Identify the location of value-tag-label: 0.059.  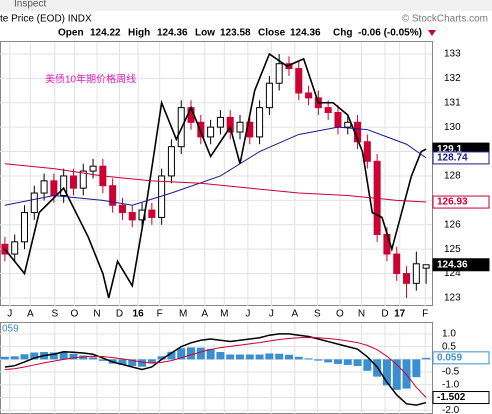
(449, 357).